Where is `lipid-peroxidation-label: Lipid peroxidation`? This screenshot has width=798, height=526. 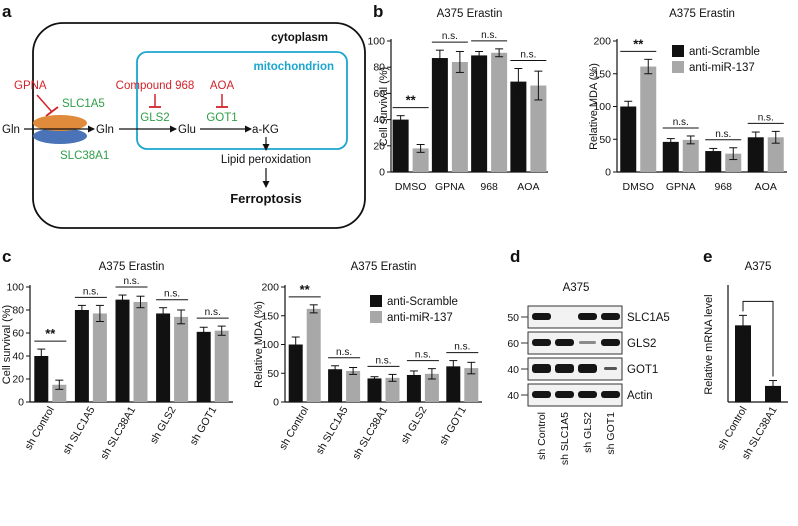 lipid-peroxidation-label: Lipid peroxidation is located at coordinates (266, 160).